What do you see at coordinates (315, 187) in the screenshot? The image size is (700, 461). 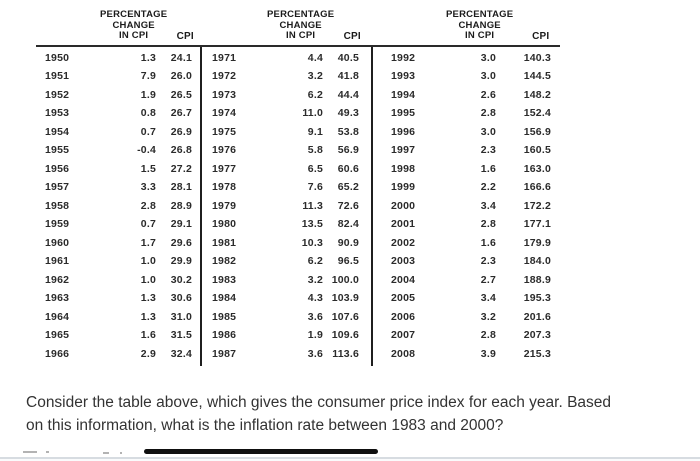 I see `pct-change-cell: 7.6` at bounding box center [315, 187].